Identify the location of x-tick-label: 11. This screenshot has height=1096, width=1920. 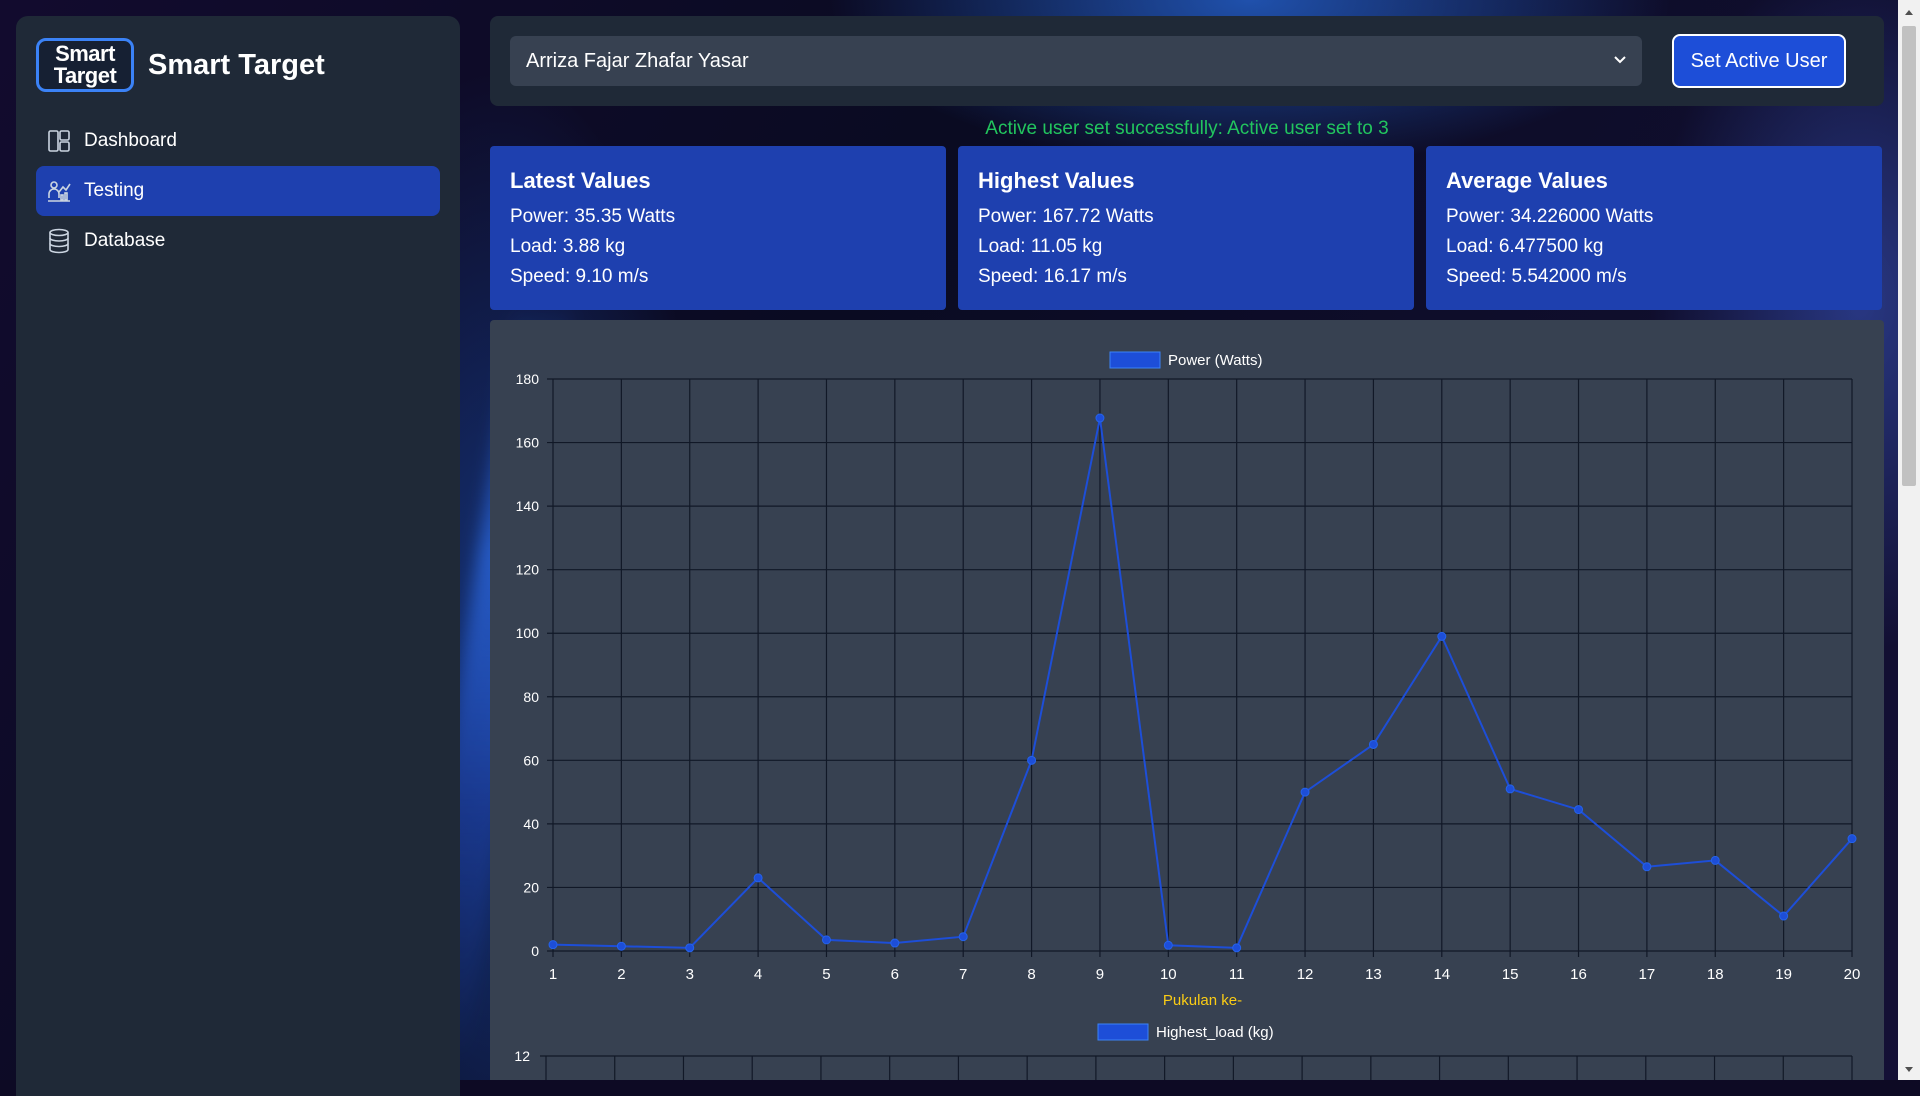
(1237, 974).